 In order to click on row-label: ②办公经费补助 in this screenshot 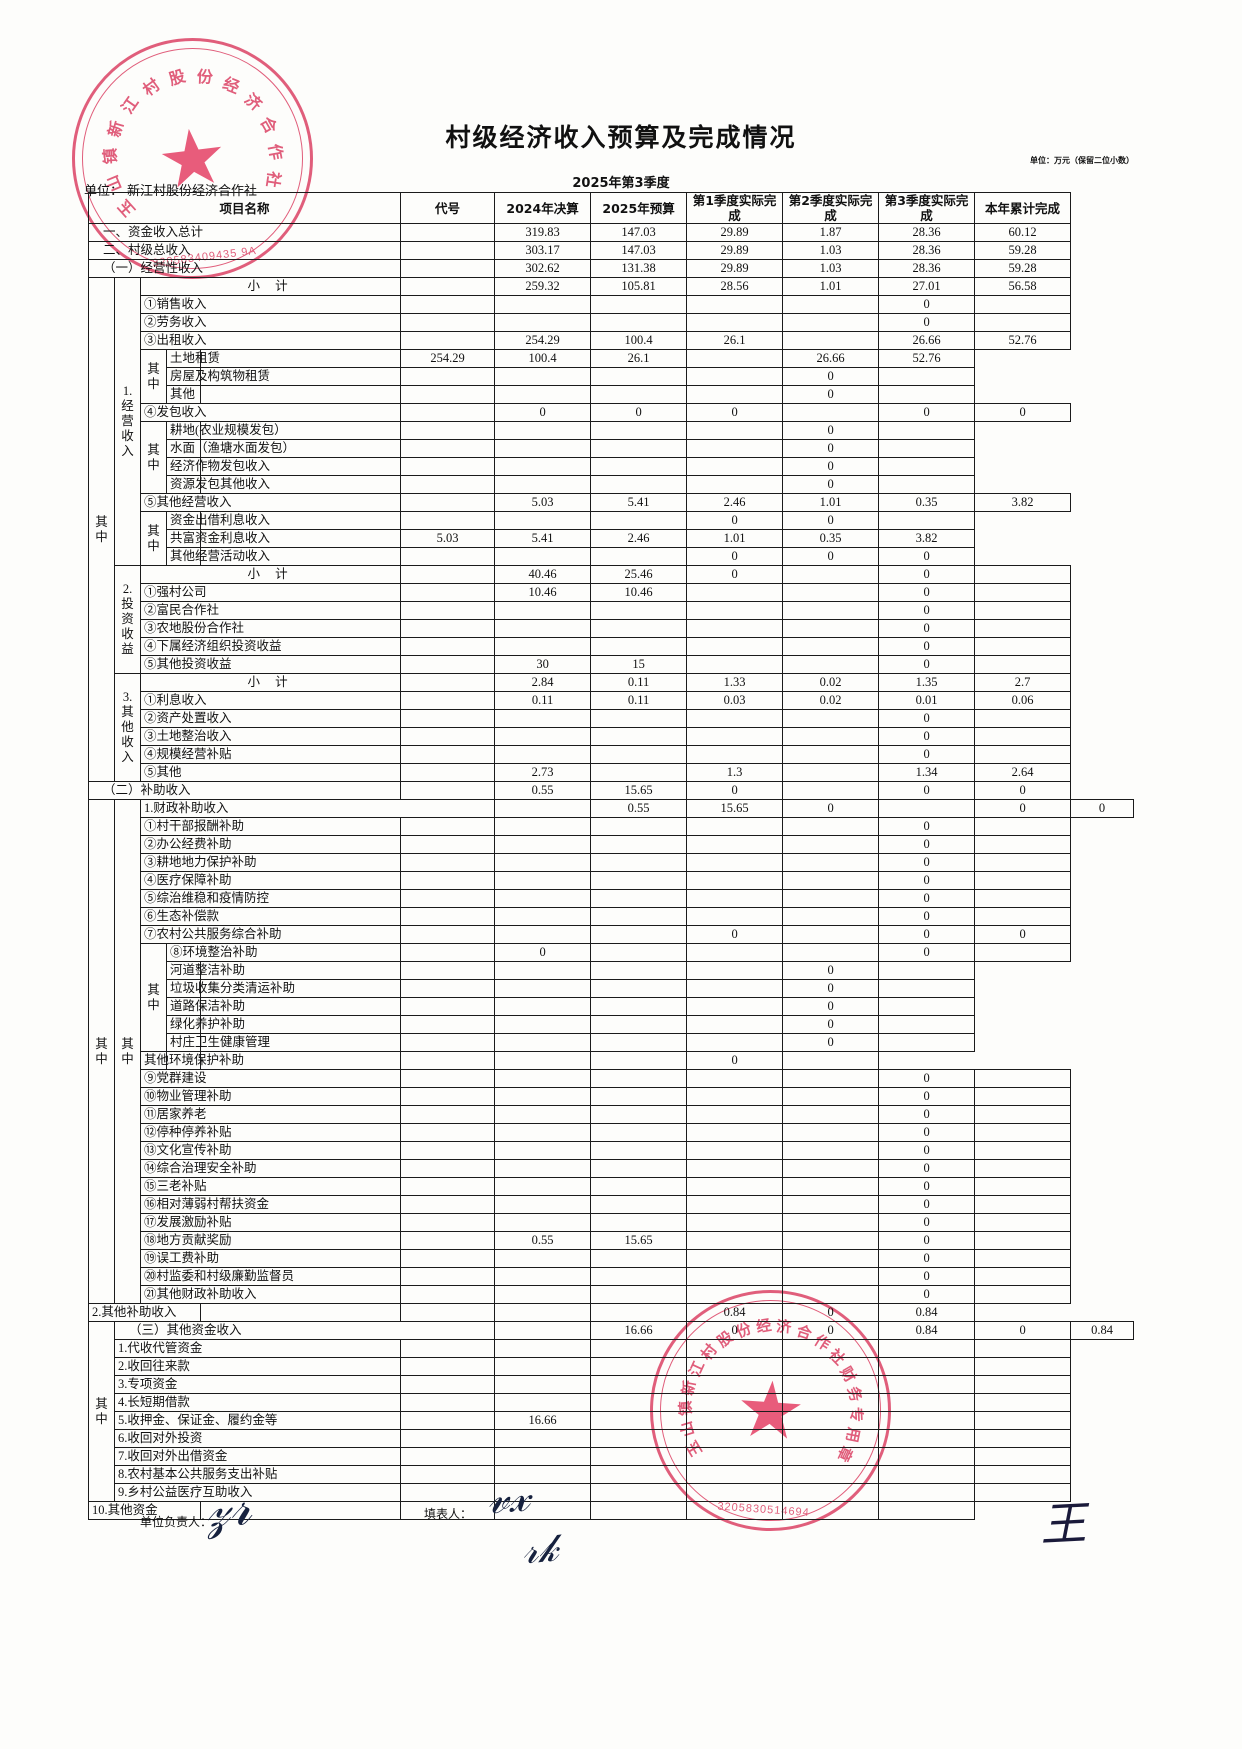, I will do `click(270, 844)`.